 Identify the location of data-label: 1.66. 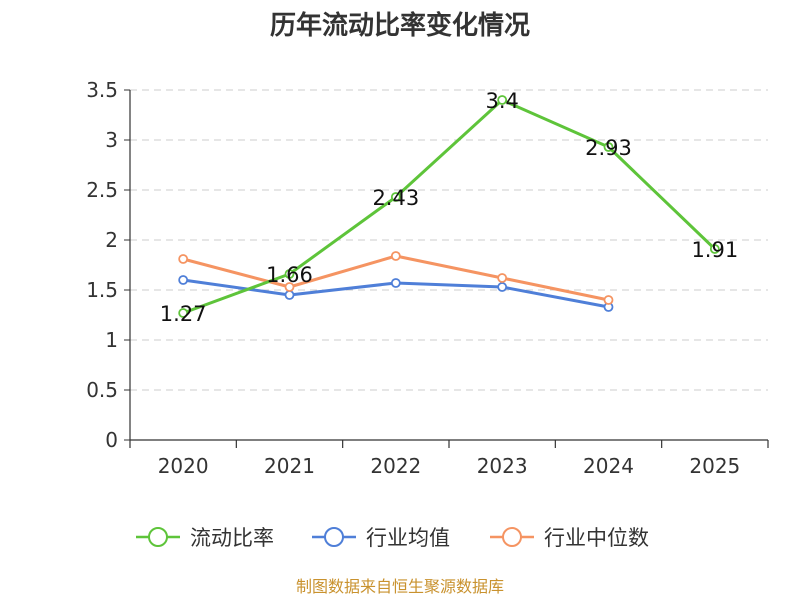
(289, 275).